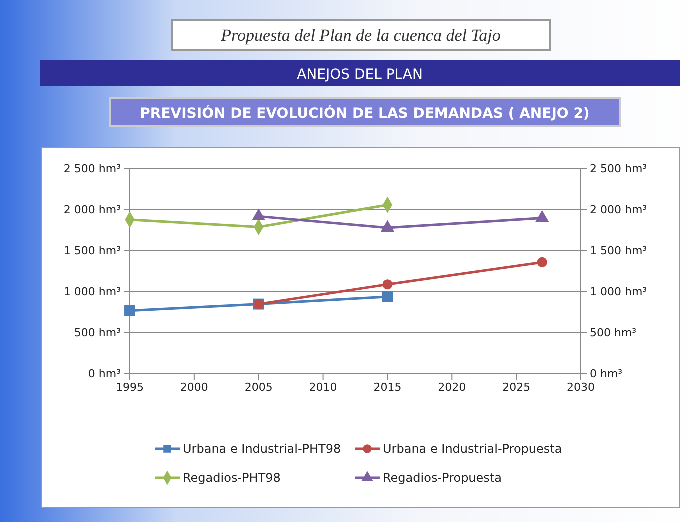 Image resolution: width=697 pixels, height=522 pixels. What do you see at coordinates (262, 449) in the screenshot?
I see `legend-label: Urbana e Industrial-PHT98` at bounding box center [262, 449].